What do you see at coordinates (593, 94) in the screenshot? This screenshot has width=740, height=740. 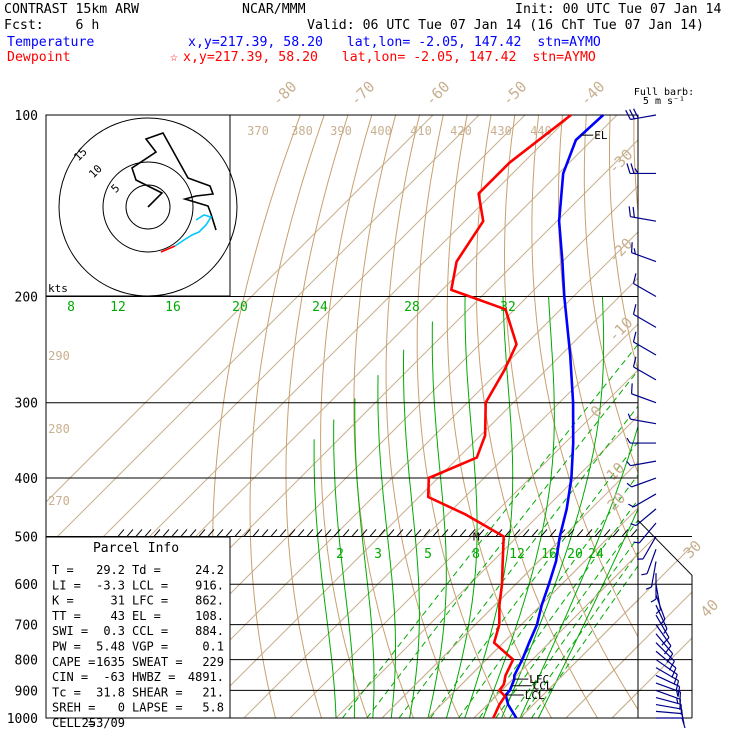 I see `isotherm-tick-label: -40` at bounding box center [593, 94].